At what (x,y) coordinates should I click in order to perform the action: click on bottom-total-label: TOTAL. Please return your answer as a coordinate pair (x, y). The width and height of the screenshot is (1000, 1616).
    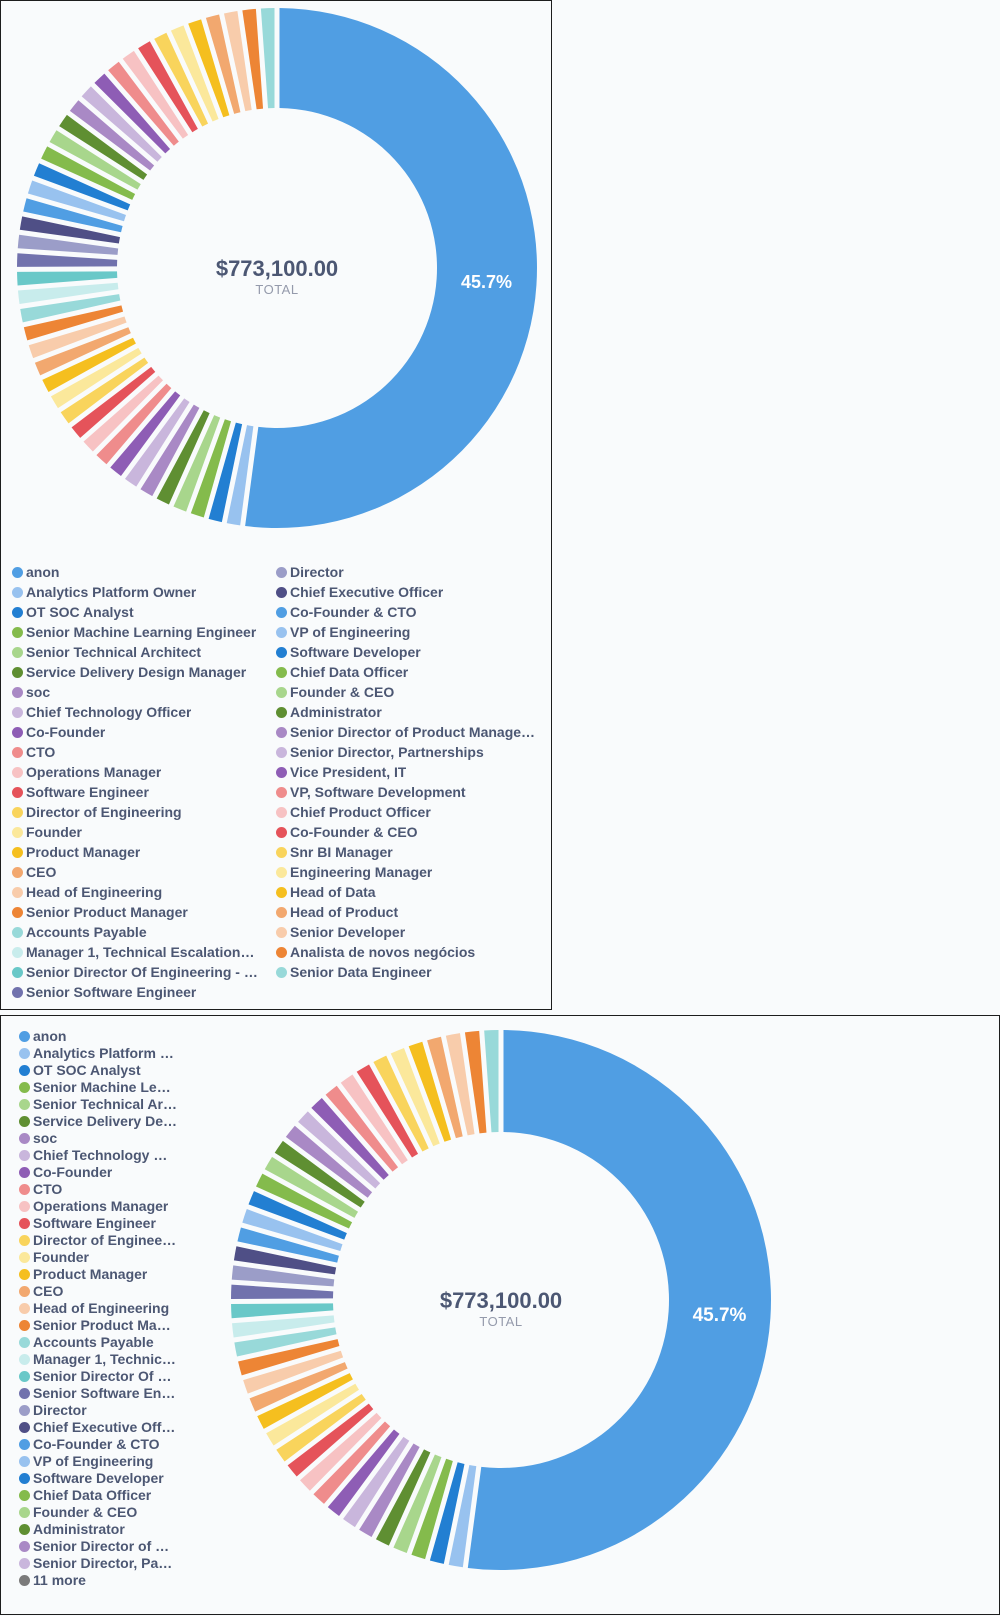
    Looking at the image, I should click on (500, 1321).